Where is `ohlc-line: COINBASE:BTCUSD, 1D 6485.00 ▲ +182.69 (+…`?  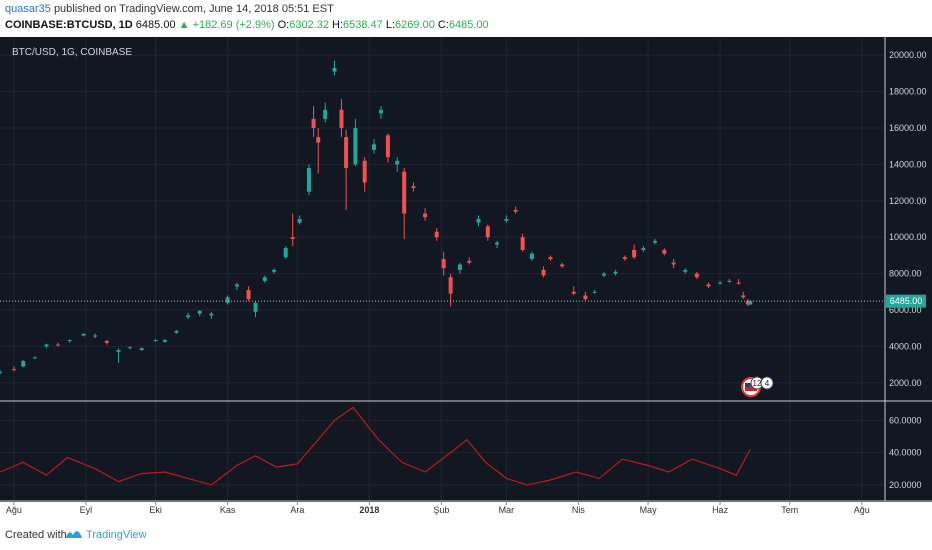
ohlc-line: COINBASE:BTCUSD, 1D 6485.00 ▲ +182.69 (+… is located at coordinates (247, 25).